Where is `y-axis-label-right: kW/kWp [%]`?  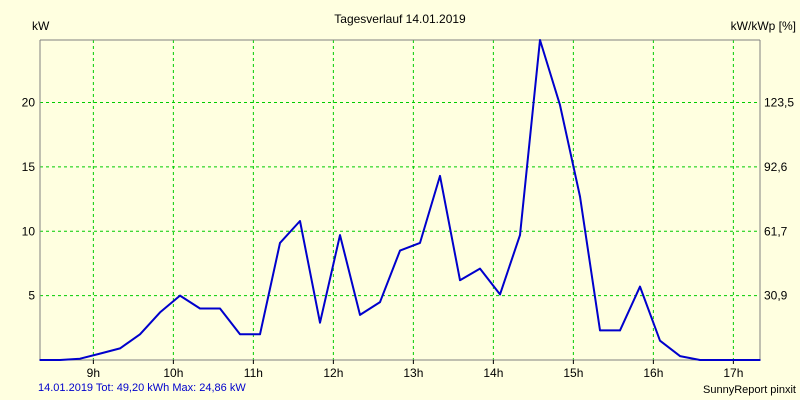 y-axis-label-right: kW/kWp [%] is located at coordinates (763, 26).